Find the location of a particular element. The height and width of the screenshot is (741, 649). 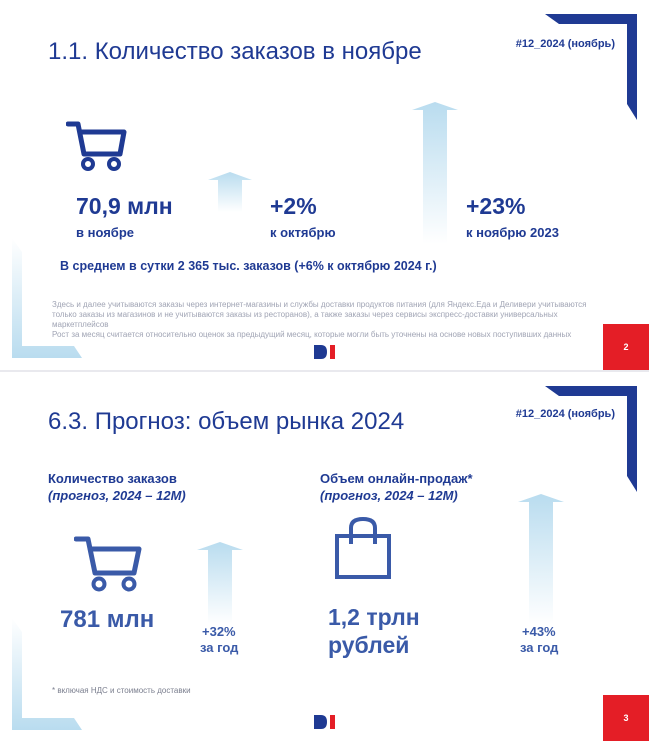

page-number: 2 is located at coordinates (626, 347).